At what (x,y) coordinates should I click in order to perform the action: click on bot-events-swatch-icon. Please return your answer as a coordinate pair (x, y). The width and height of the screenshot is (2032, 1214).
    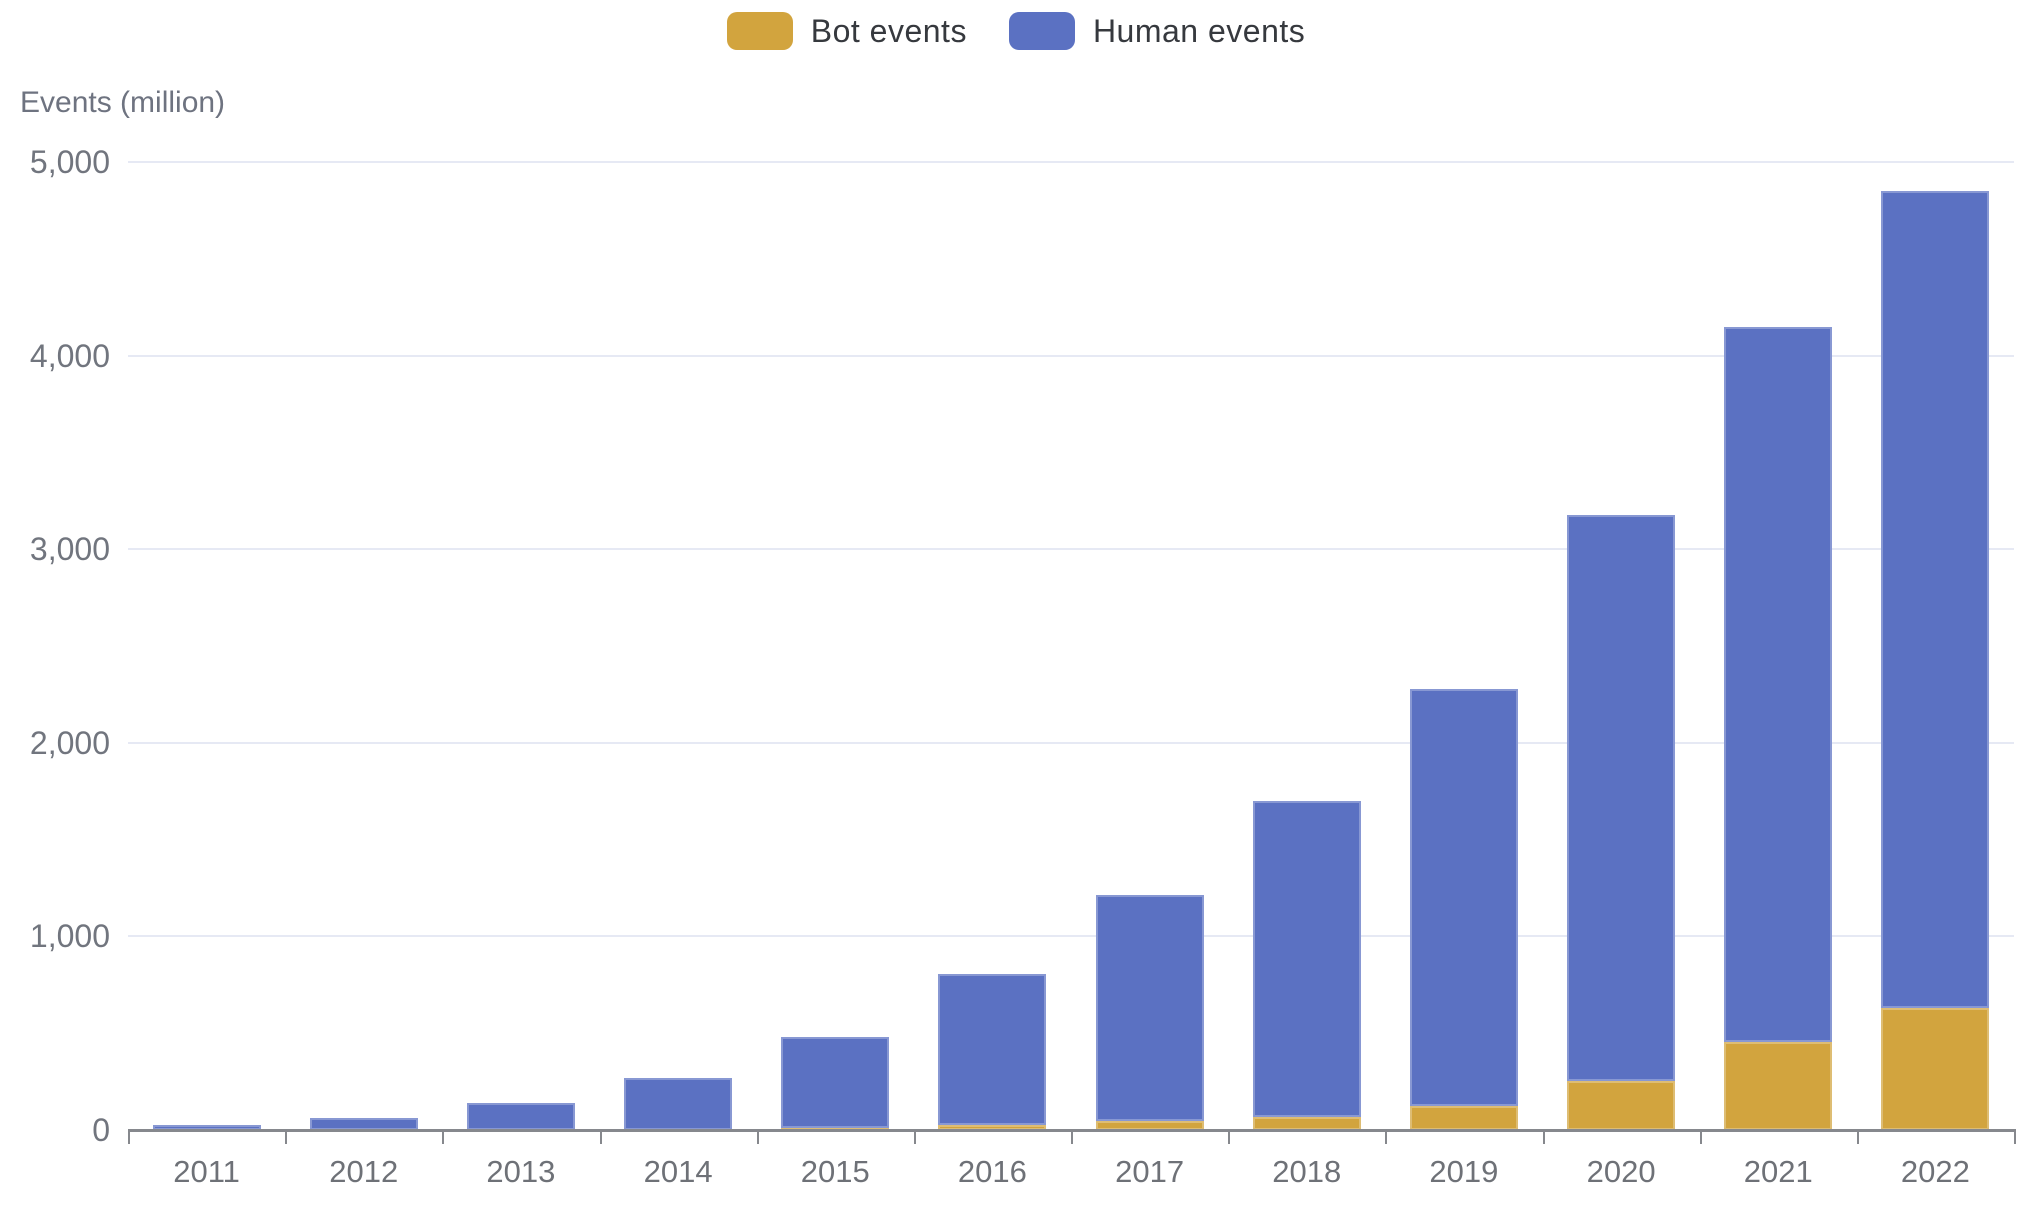
    Looking at the image, I should click on (759, 31).